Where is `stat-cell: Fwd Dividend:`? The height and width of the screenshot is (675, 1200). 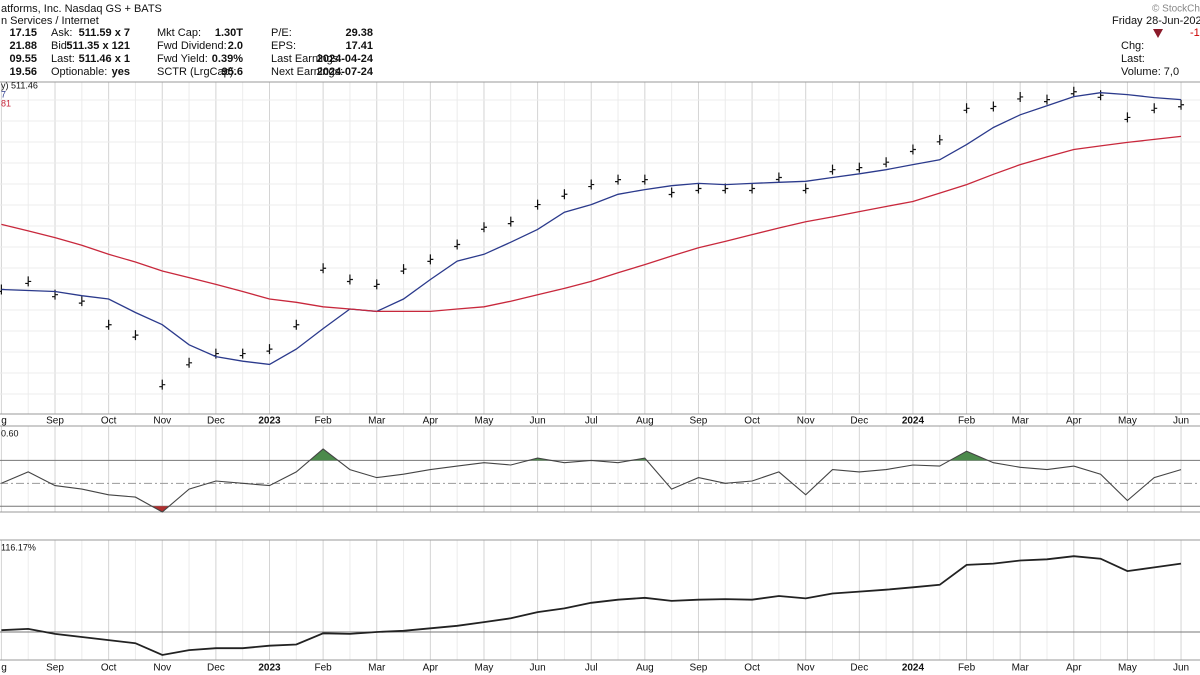
stat-cell: Fwd Dividend: is located at coordinates (192, 46).